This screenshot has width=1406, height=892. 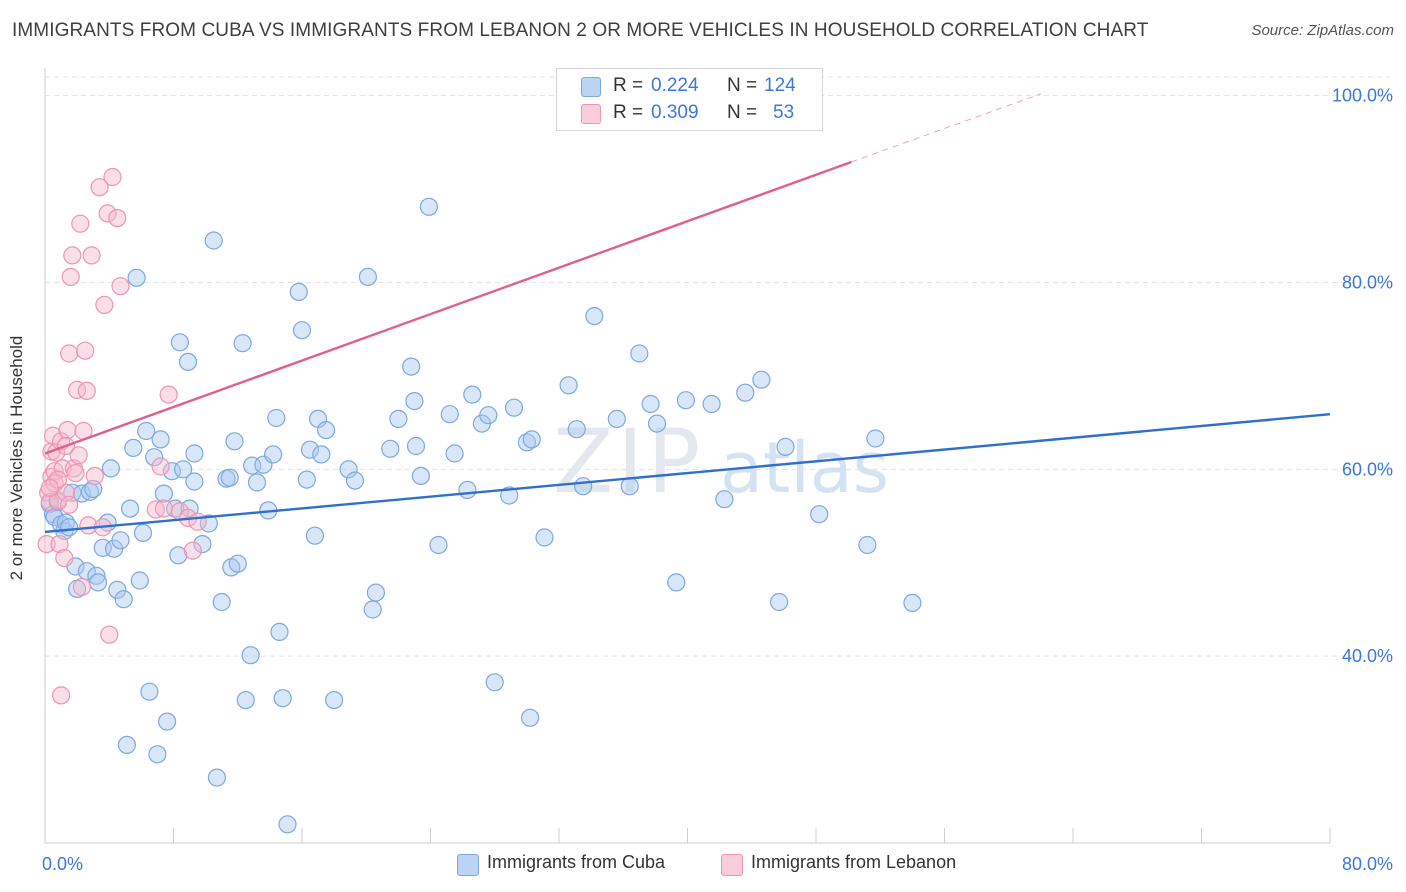 I want to click on y-tick-label: 80.0%, so click(x=1367, y=283).